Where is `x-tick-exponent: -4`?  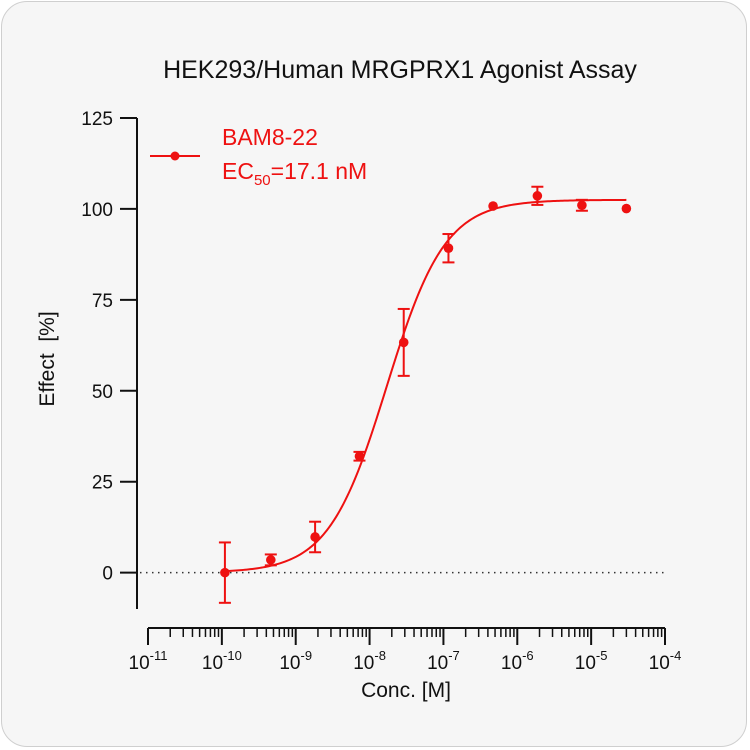
x-tick-exponent: -4 is located at coordinates (676, 655).